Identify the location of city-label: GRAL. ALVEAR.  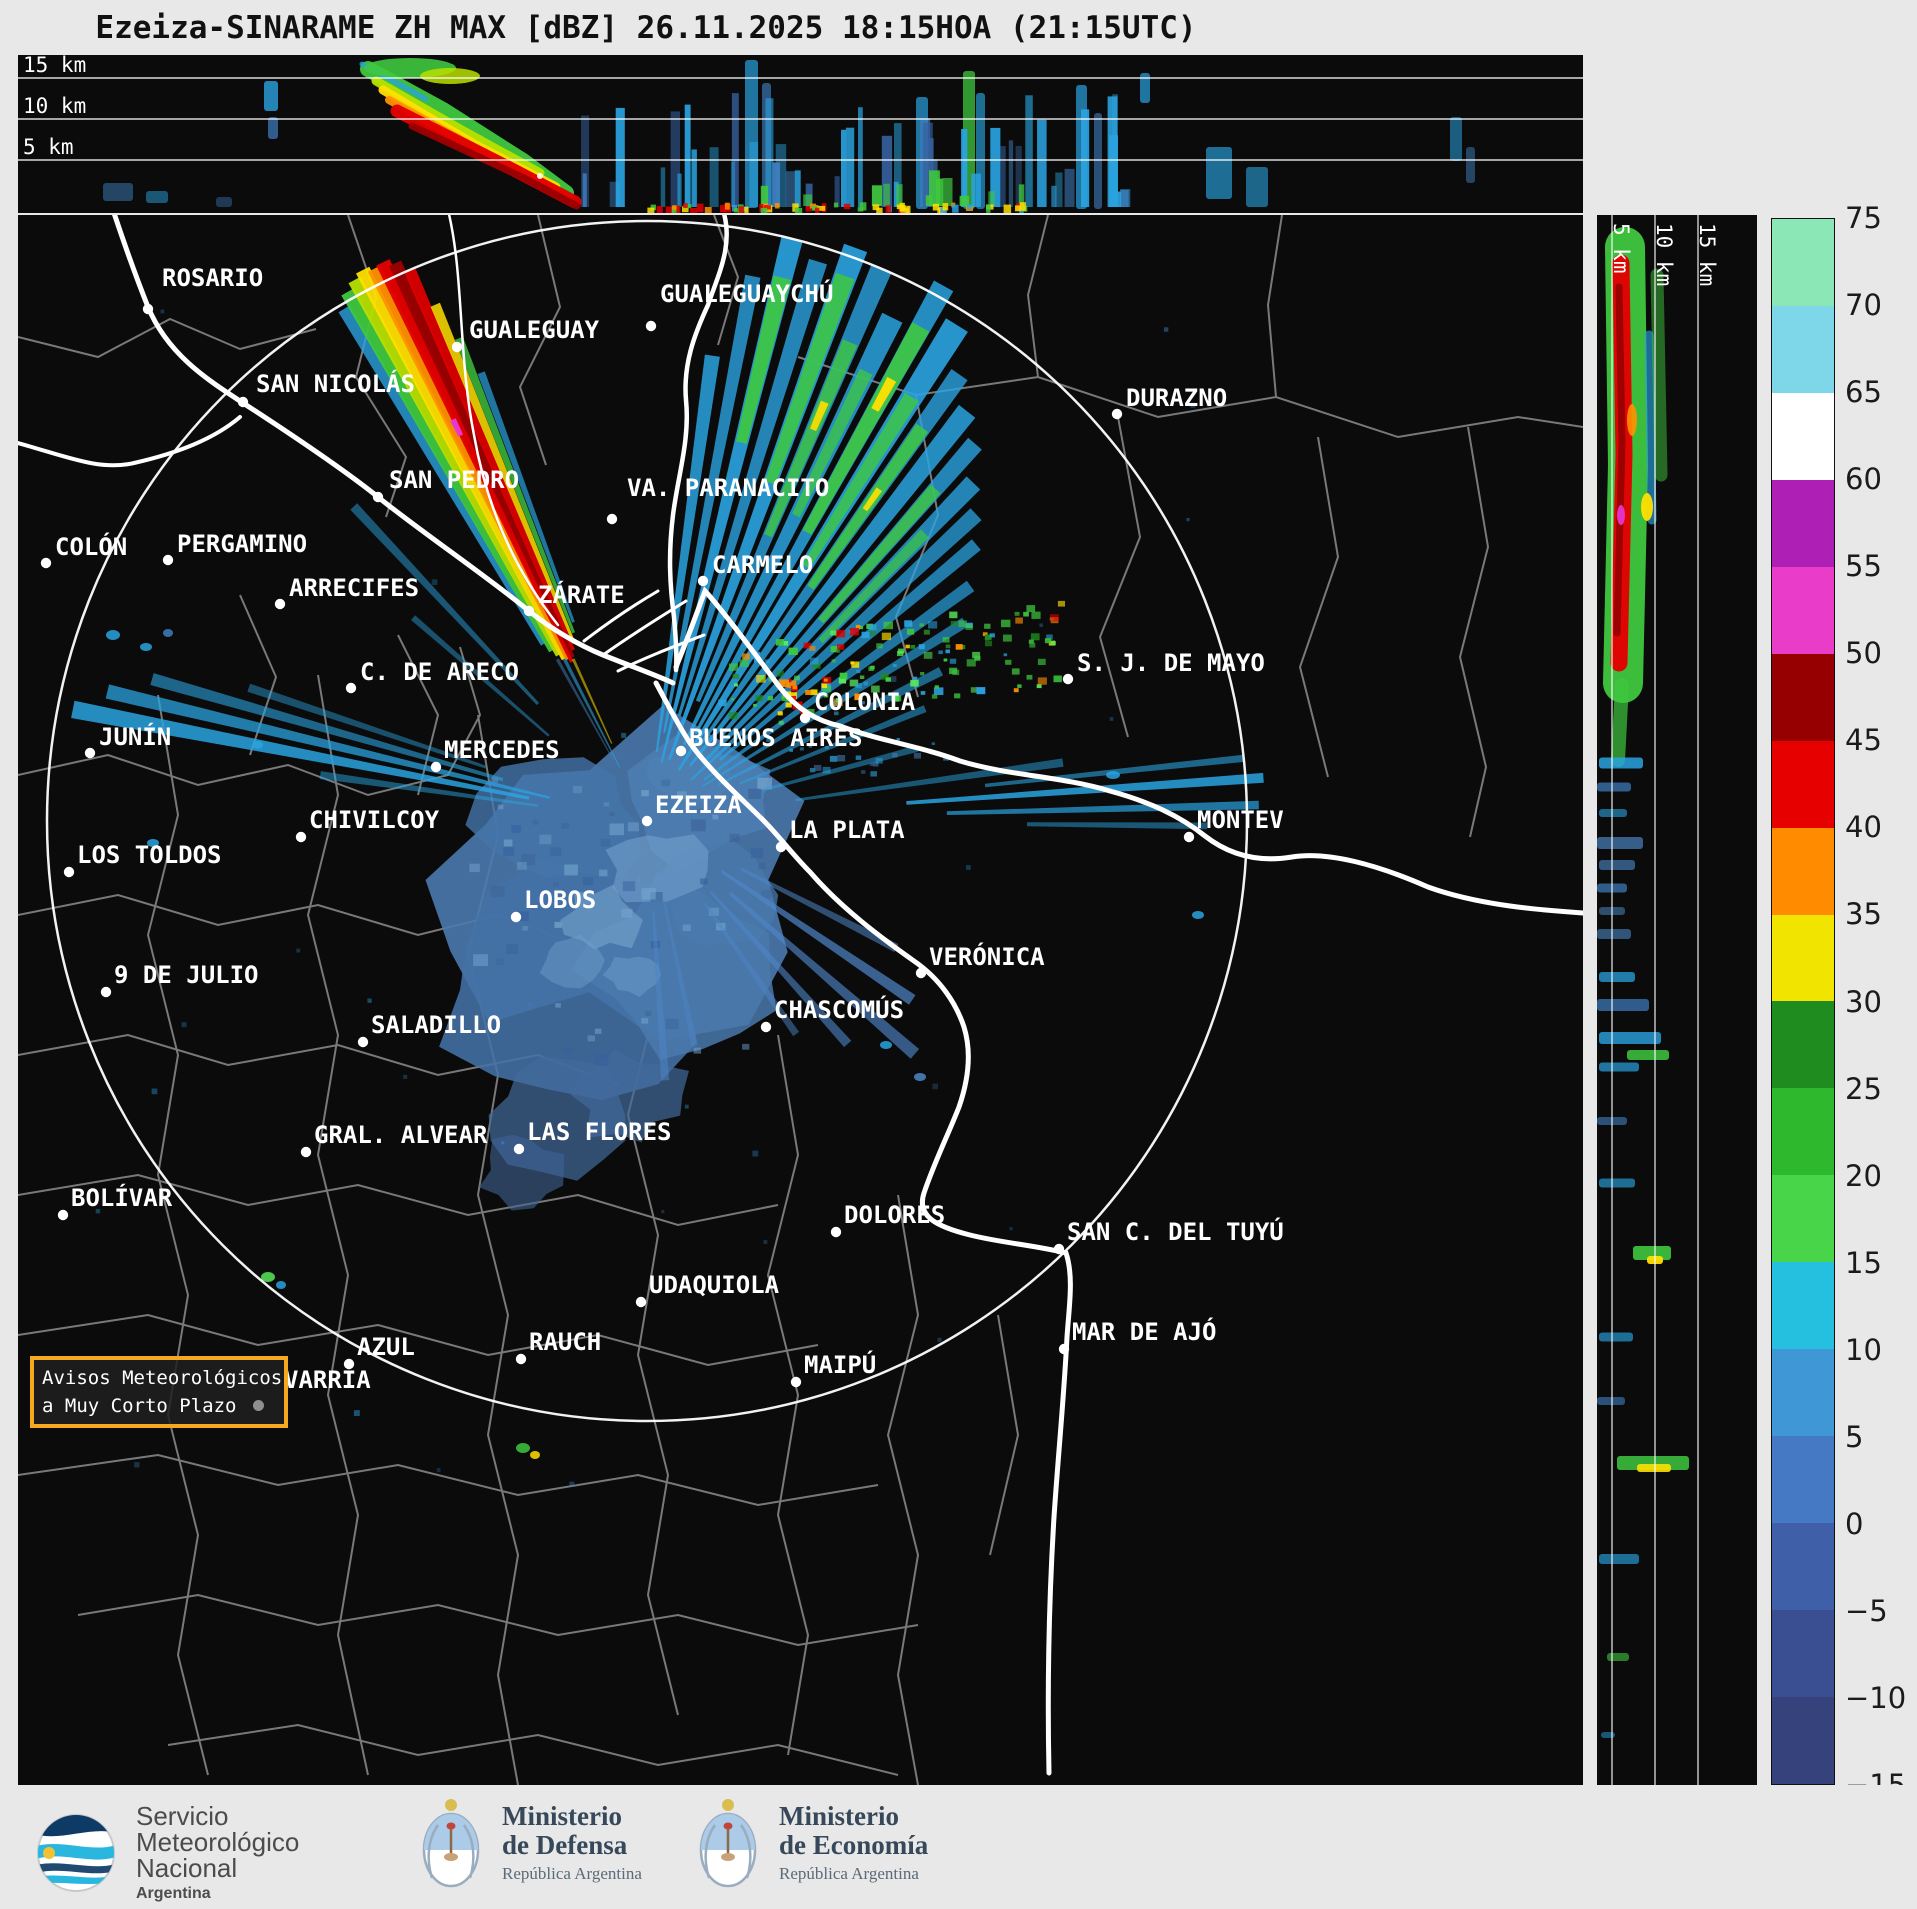
(401, 1135).